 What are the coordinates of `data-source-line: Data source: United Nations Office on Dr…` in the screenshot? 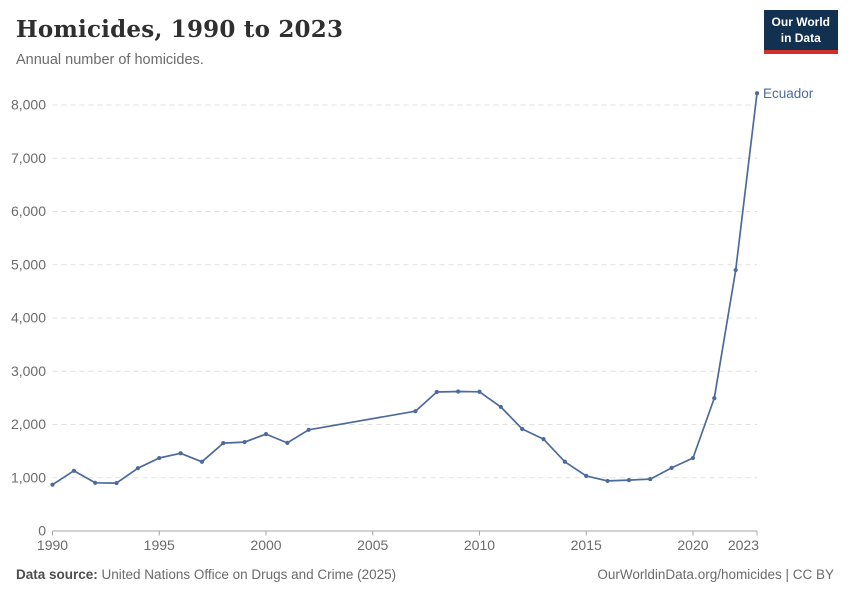 It's located at (206, 574).